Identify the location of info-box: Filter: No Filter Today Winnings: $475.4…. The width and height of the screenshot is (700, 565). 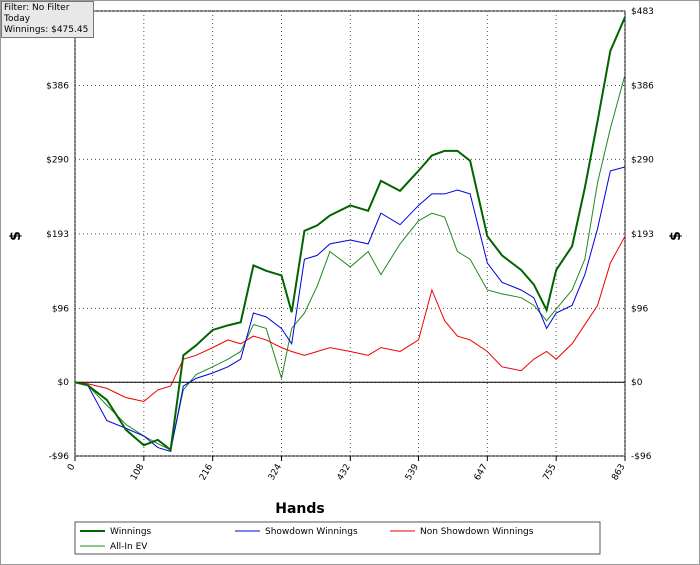
(47, 19).